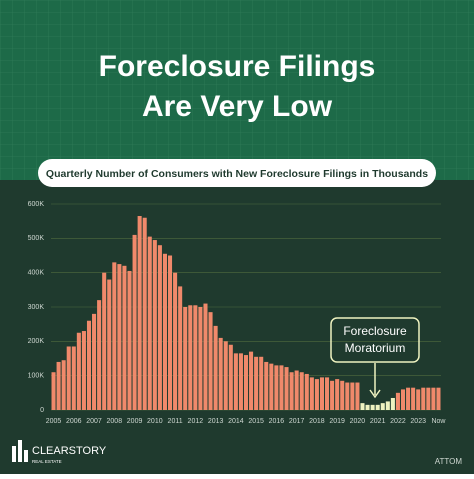  What do you see at coordinates (337, 421) in the screenshot?
I see `x-tick-label: 2019` at bounding box center [337, 421].